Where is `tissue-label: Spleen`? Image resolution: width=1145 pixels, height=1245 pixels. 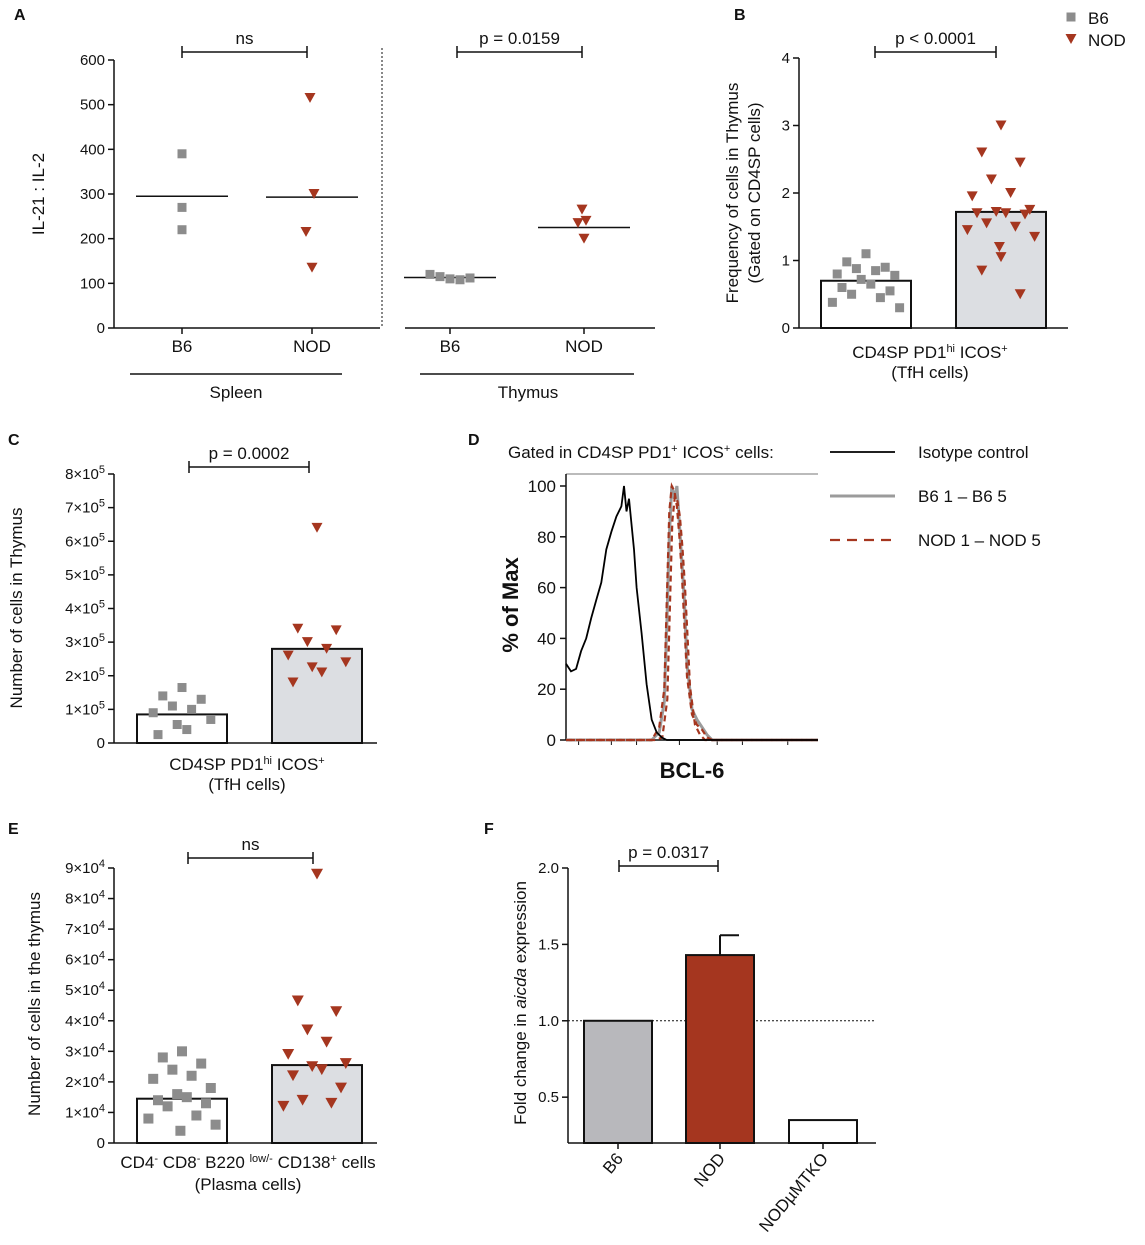 tissue-label: Spleen is located at coordinates (236, 392).